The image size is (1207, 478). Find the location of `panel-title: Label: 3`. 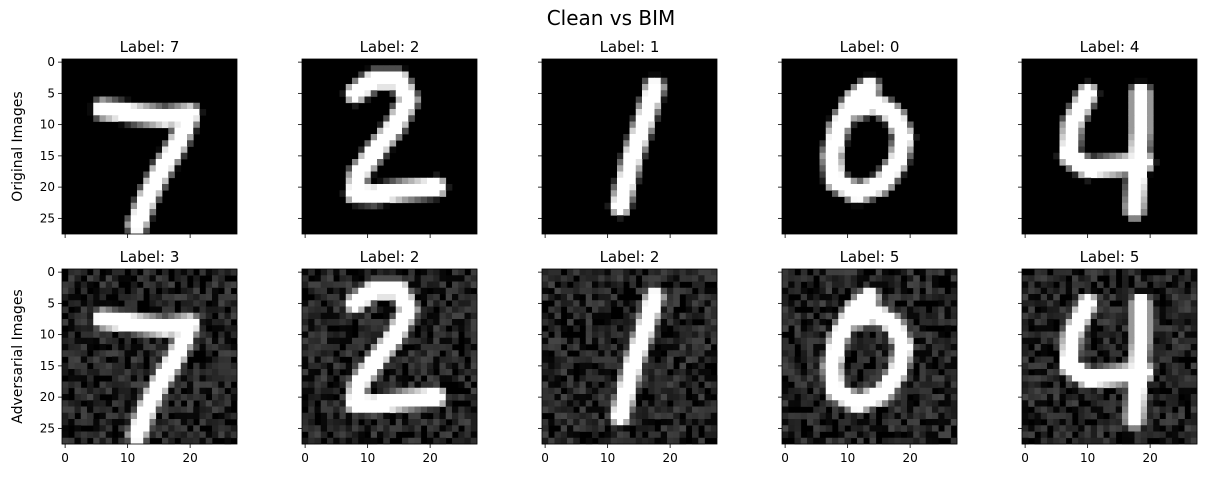

panel-title: Label: 3 is located at coordinates (150, 257).